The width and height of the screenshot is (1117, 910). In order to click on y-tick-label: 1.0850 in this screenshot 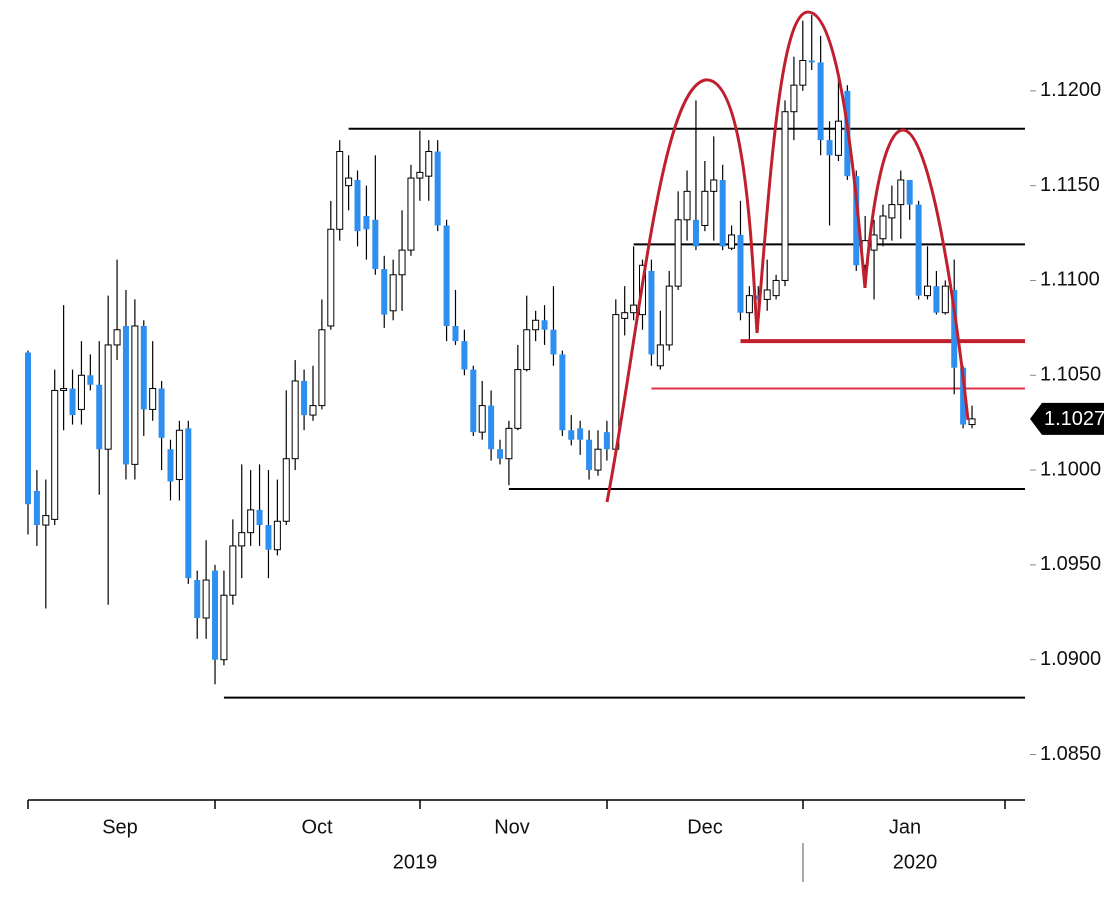, I will do `click(1070, 754)`.